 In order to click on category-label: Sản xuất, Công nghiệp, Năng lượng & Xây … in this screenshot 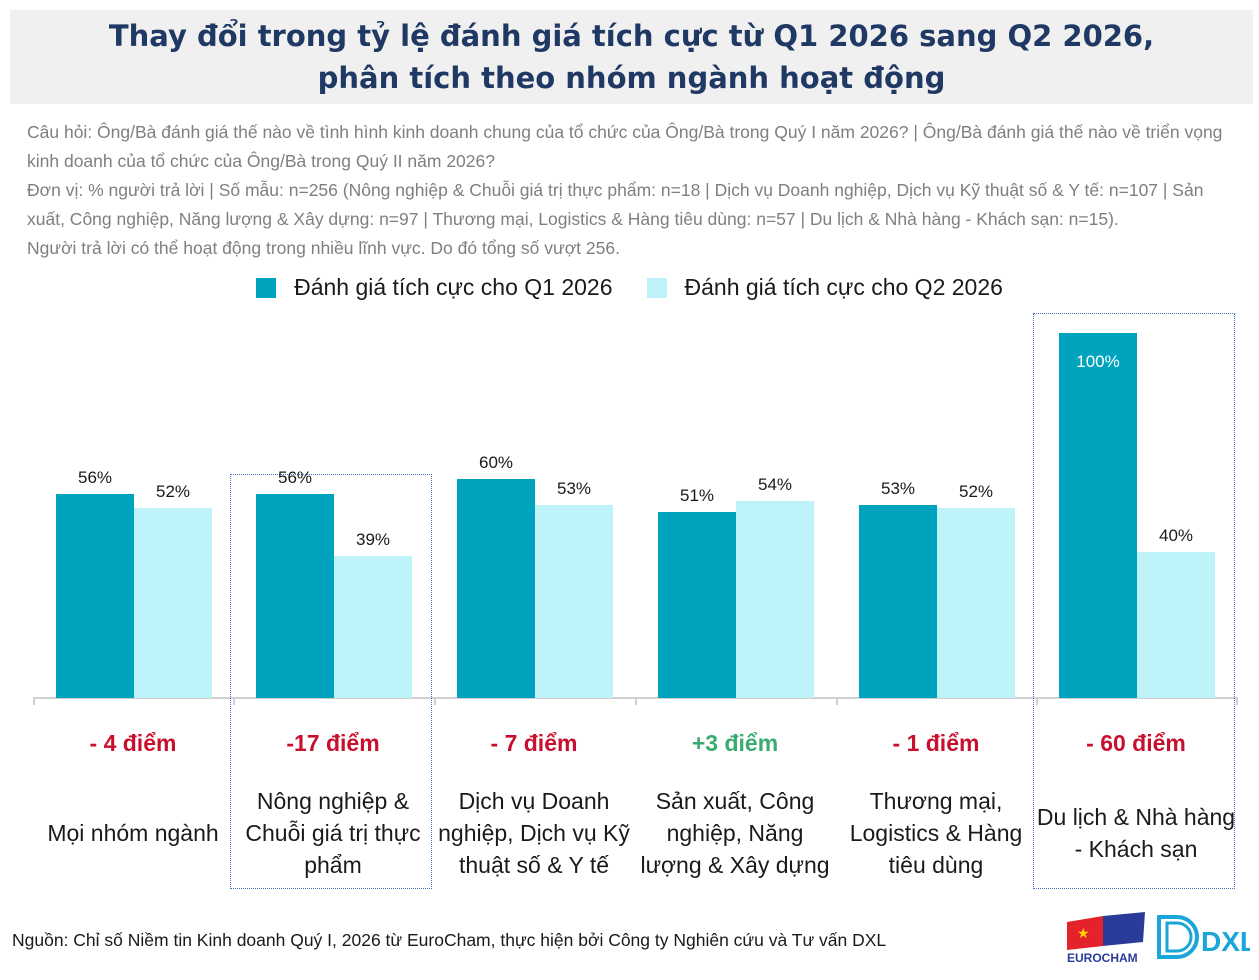, I will do `click(735, 832)`.